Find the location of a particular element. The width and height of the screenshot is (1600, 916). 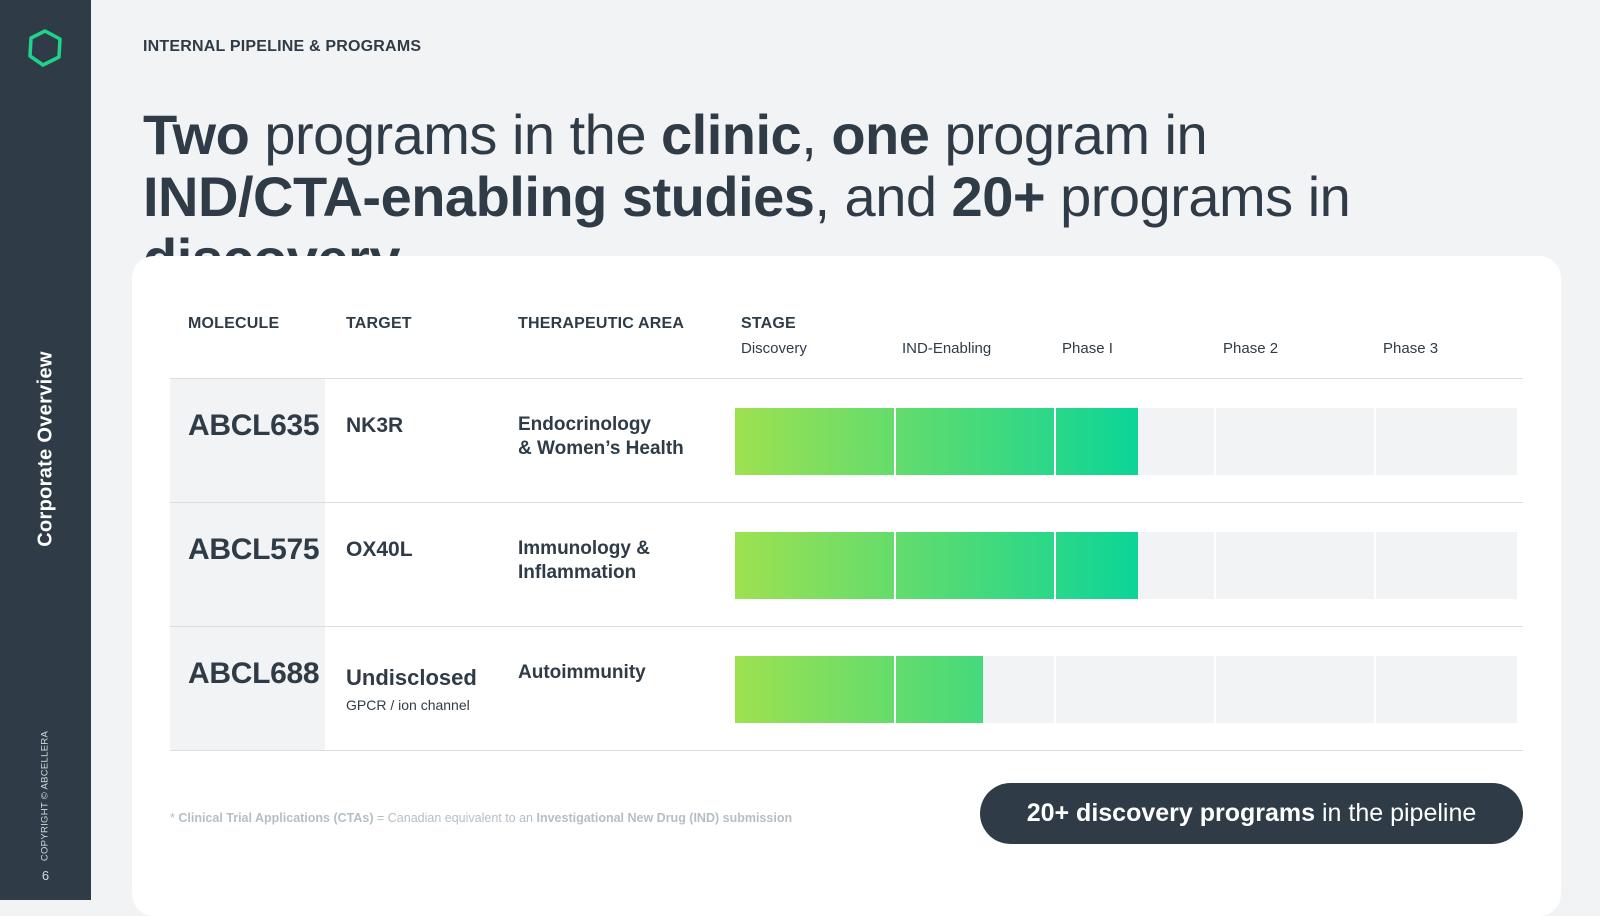

discovery-callout: 20+ discovery programs in the pipeline is located at coordinates (1251, 813).